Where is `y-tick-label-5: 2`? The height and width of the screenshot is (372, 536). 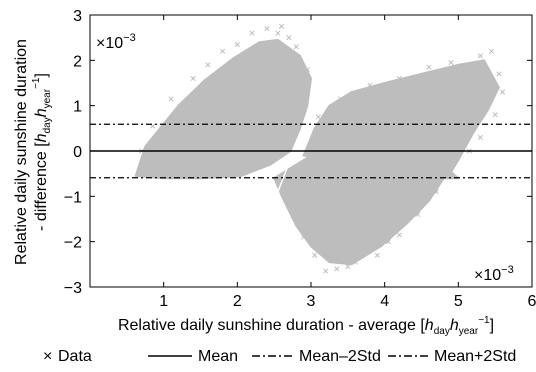
y-tick-label-5: 2 is located at coordinates (77, 61).